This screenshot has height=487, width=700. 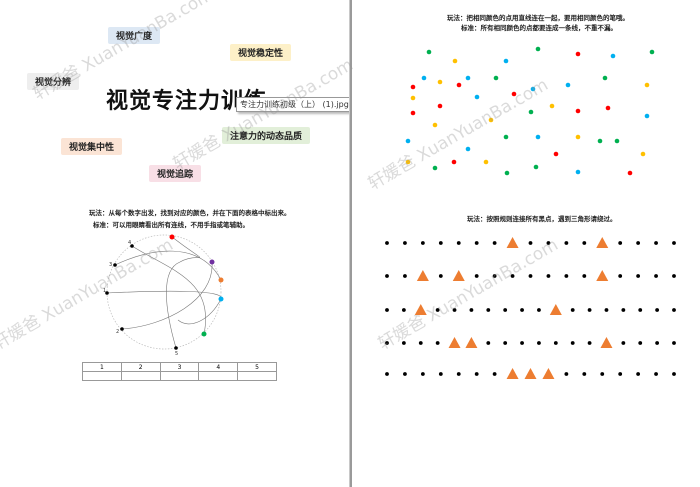 I want to click on tag-attention-dynamic-quality: 注意力的动态品质, so click(x=266, y=135).